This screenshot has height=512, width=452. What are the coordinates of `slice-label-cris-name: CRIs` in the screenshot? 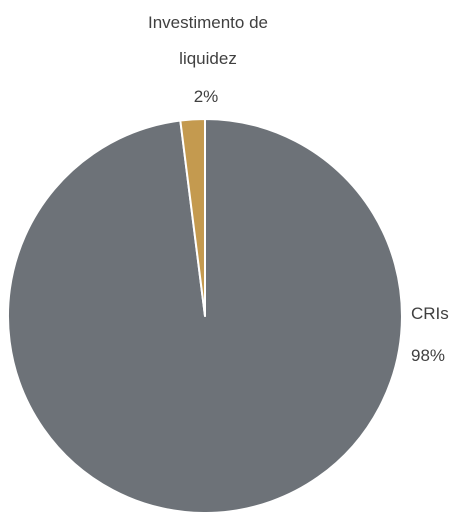 It's located at (430, 313).